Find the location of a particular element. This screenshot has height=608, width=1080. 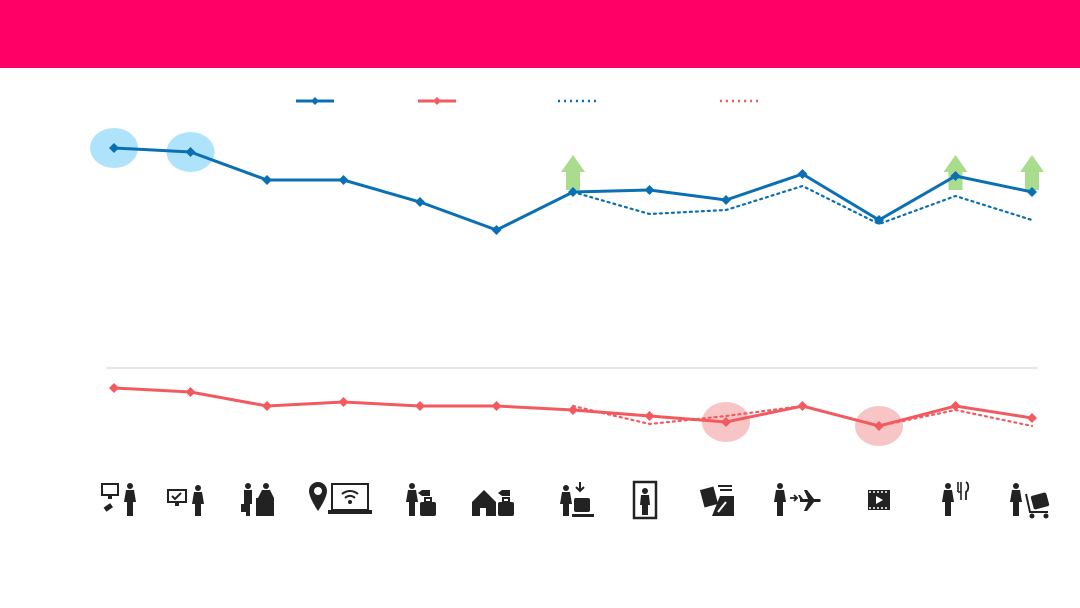

boarding-icon is located at coordinates (795, 500).